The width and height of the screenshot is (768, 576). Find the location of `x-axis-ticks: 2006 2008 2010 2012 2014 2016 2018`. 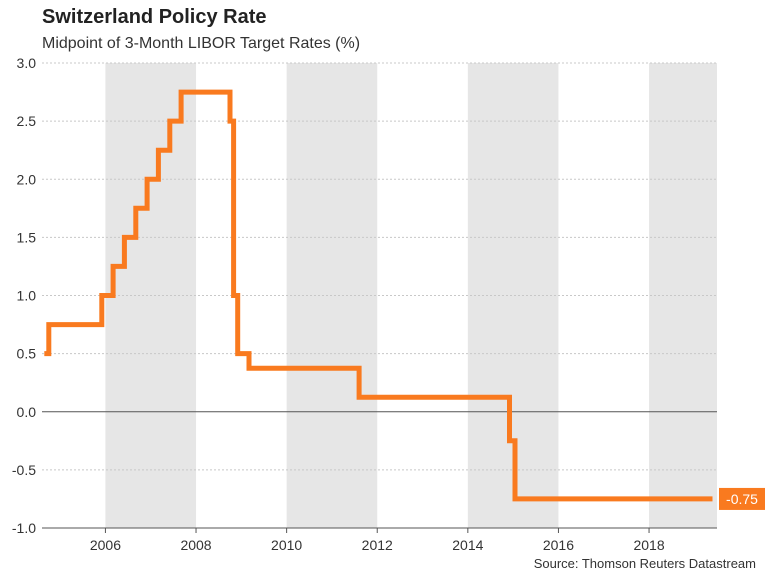

x-axis-ticks: 2006 2008 2010 2012 2014 2016 2018 is located at coordinates (377, 540).